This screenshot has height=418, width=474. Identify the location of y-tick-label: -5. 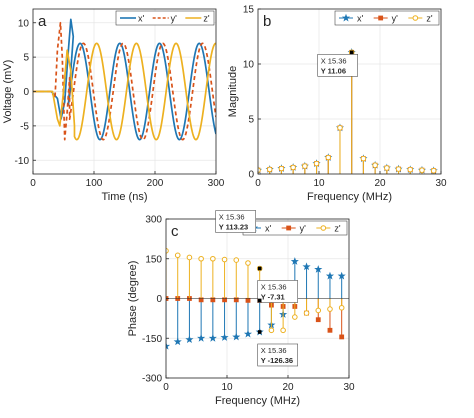
(24, 126).